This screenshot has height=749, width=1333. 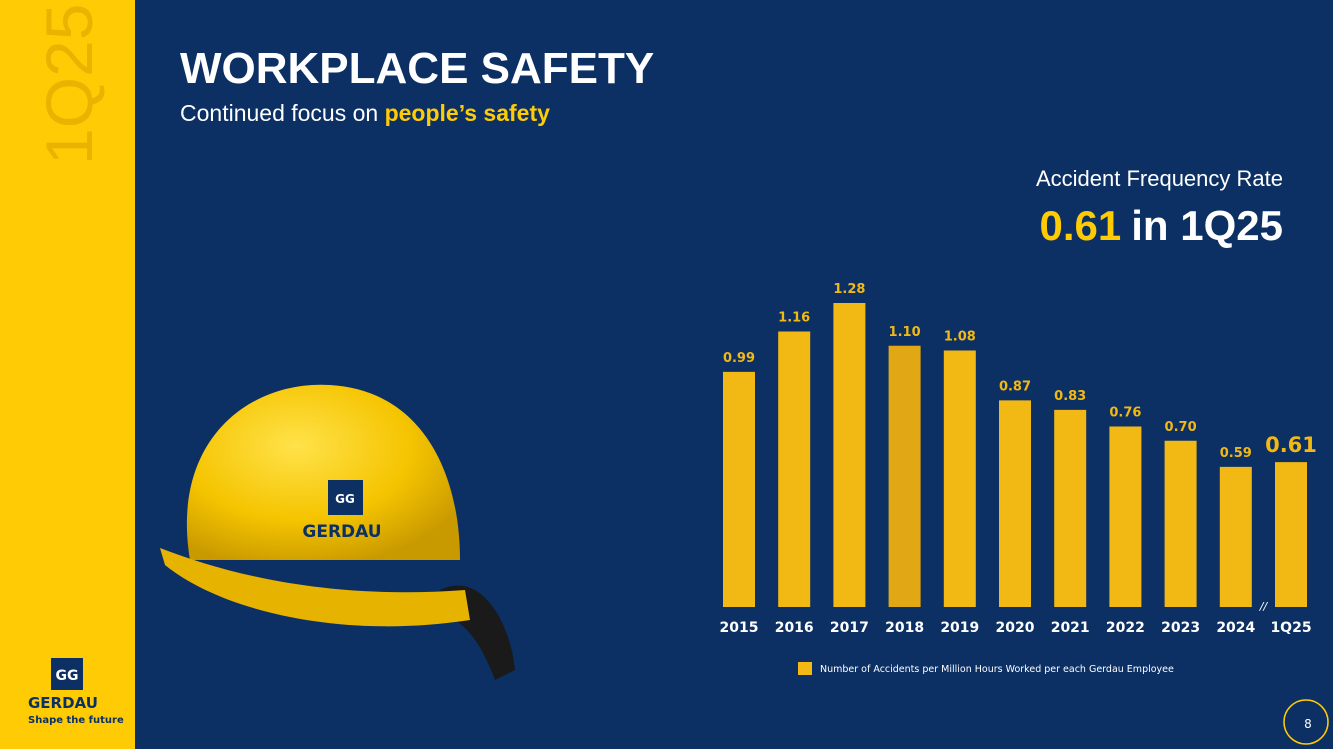 I want to click on kpi: 0.61 in 1Q25, so click(x=1162, y=225).